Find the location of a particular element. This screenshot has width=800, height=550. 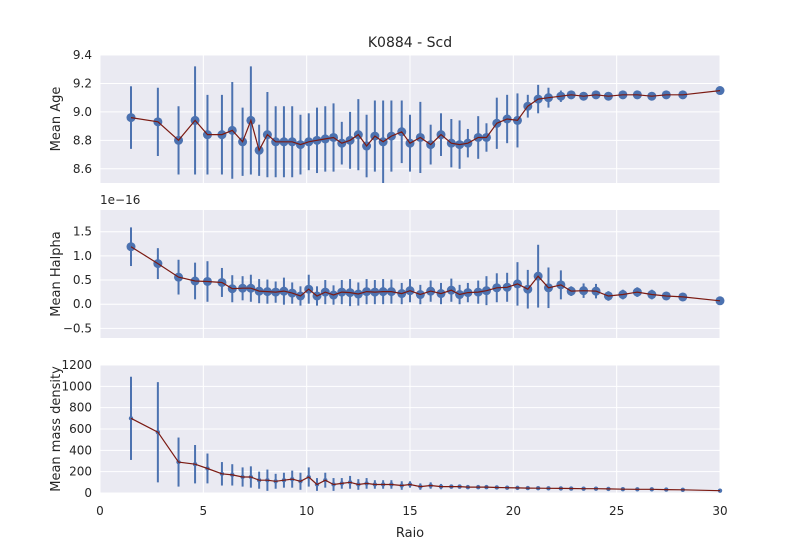

panel-density-y-tick-label-2: 400 is located at coordinates (80, 450).